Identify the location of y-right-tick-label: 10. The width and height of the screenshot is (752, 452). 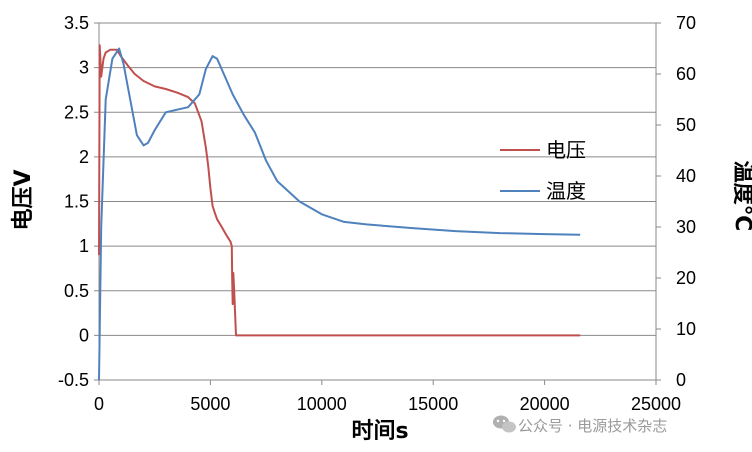
(686, 329).